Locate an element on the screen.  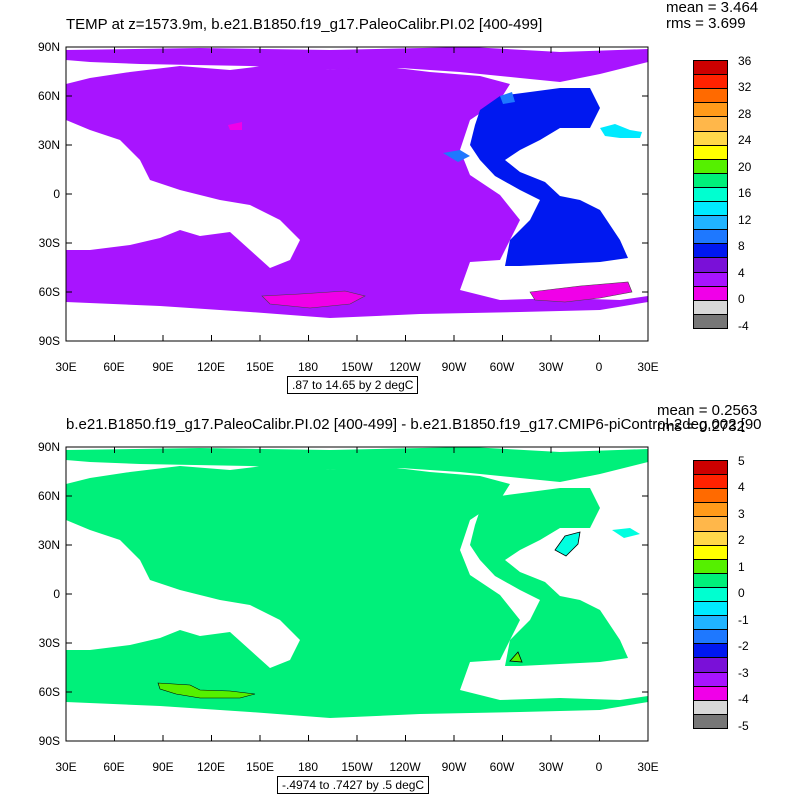
top-xtick-6: 150W is located at coordinates (357, 367).